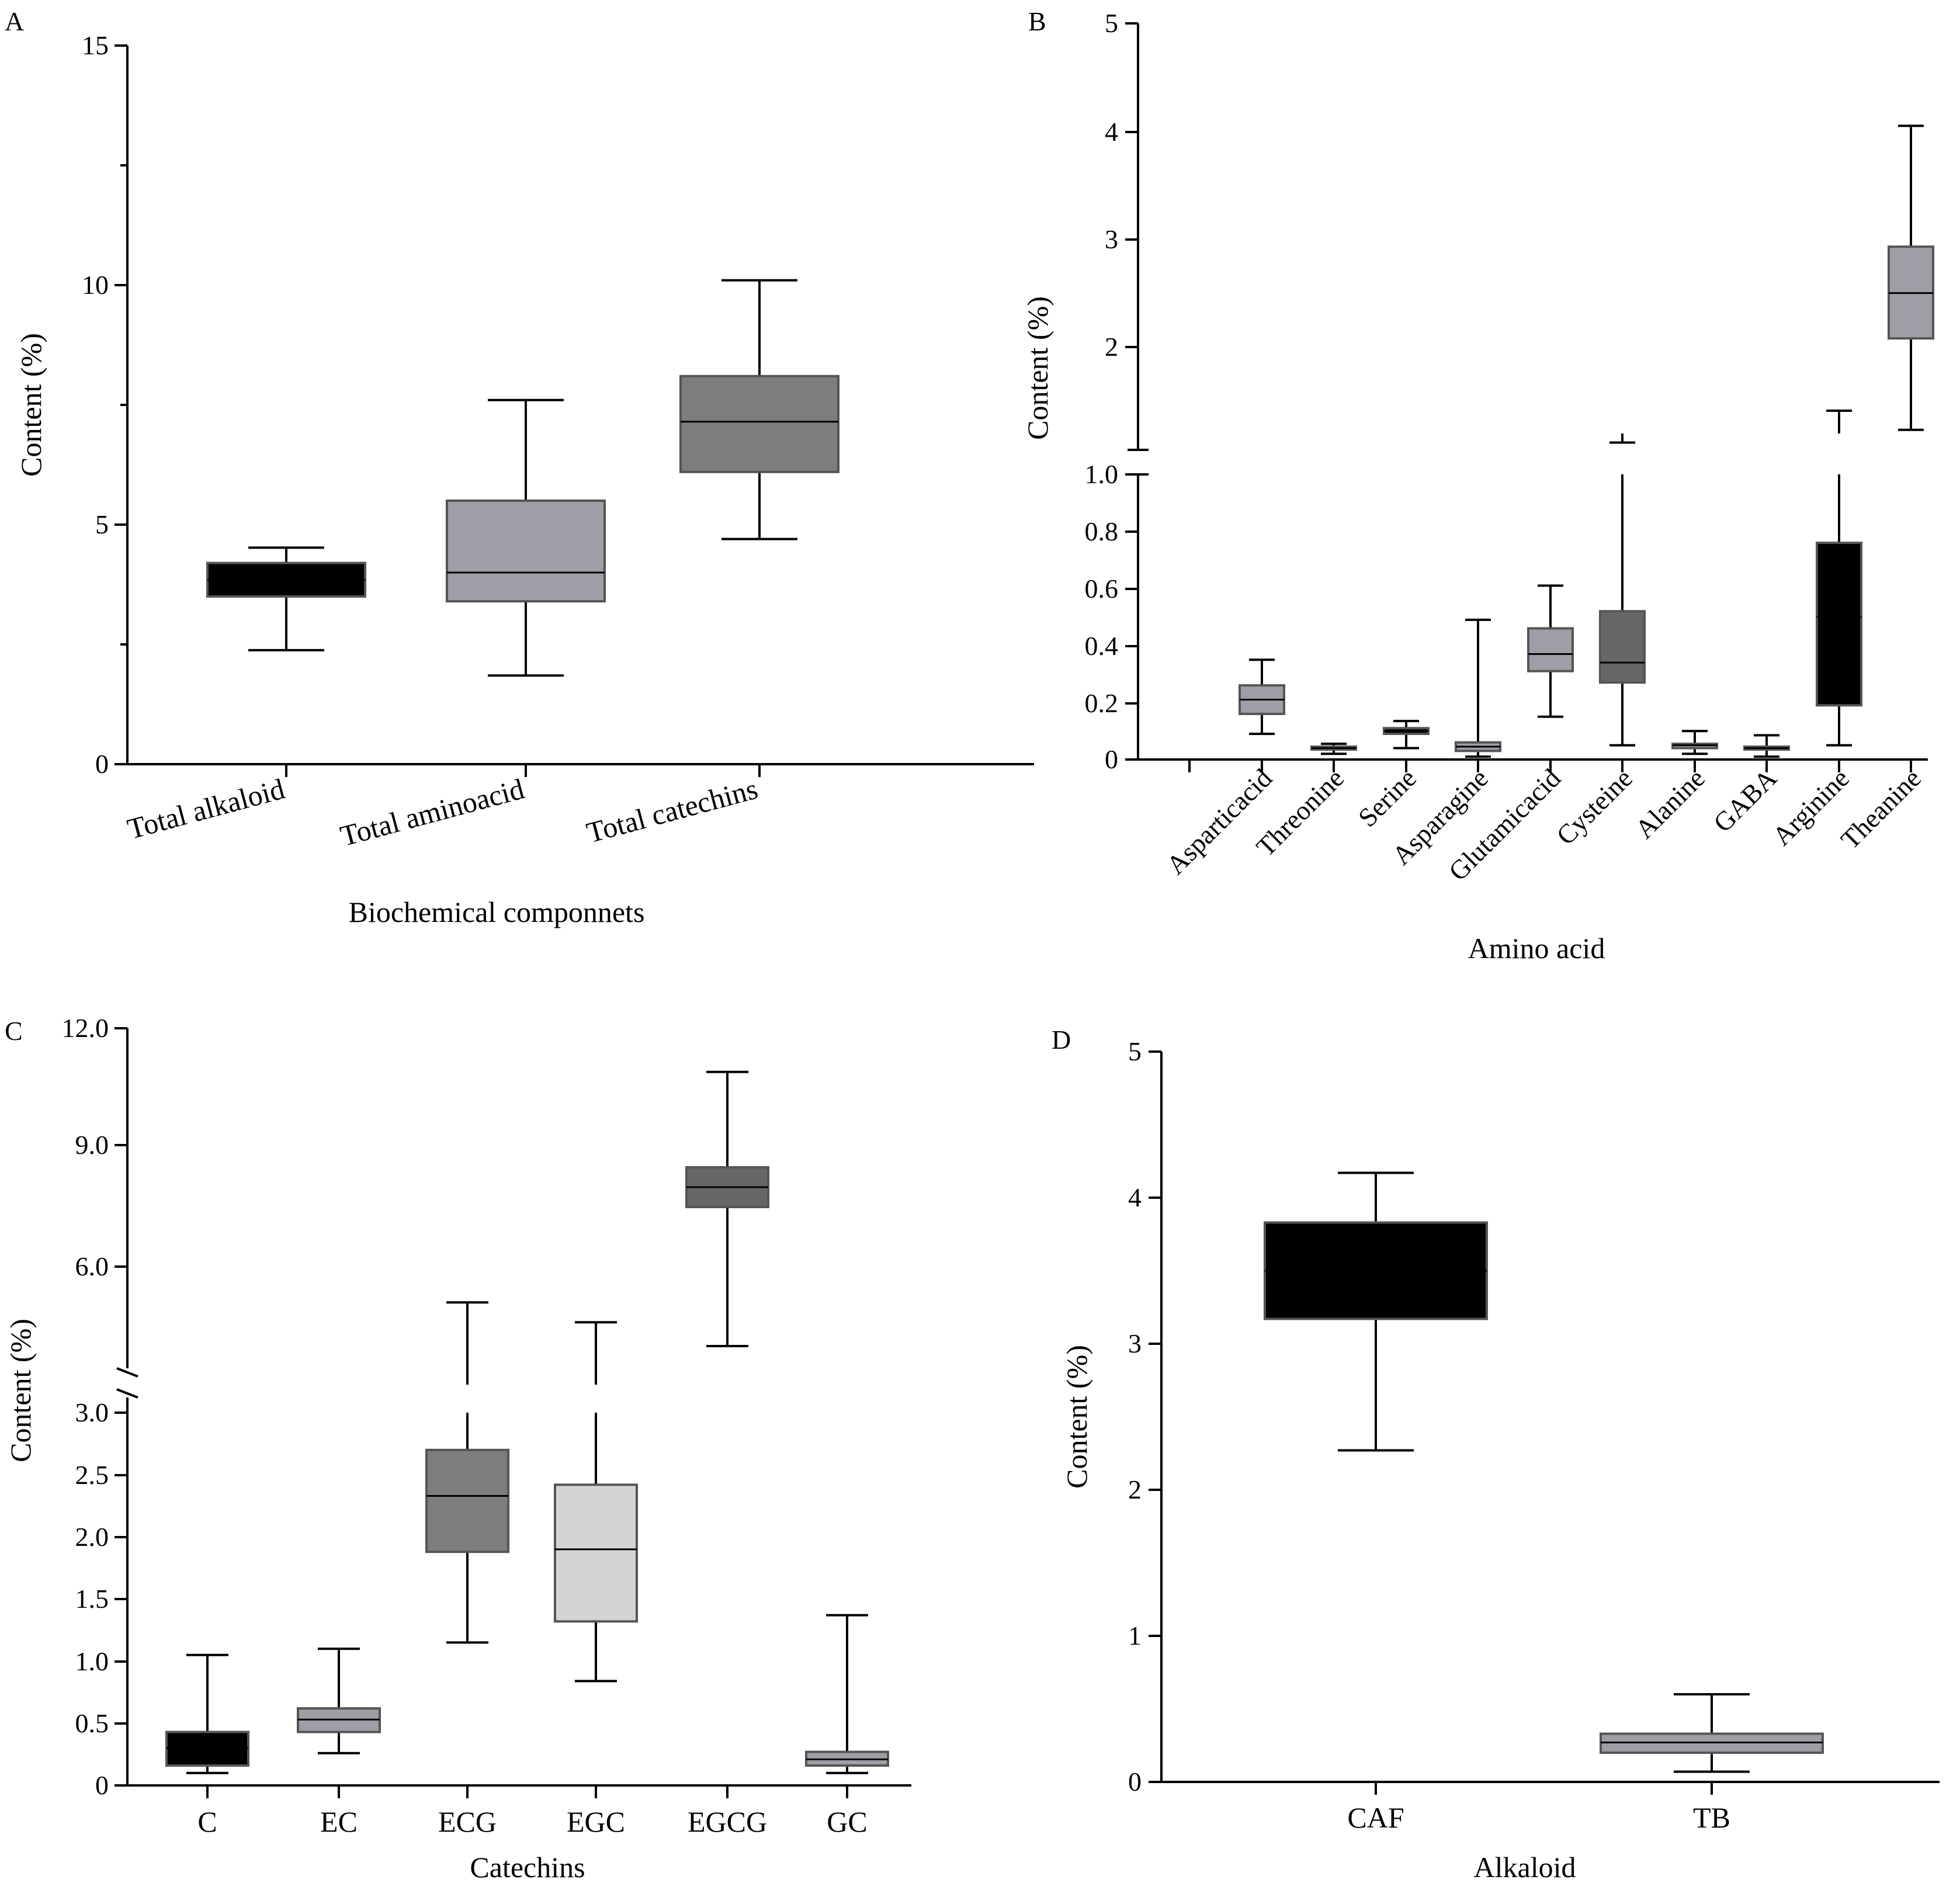 Image resolution: width=1960 pixels, height=1890 pixels. What do you see at coordinates (92, 1475) in the screenshot?
I see `panel-c-ytick: 2.5` at bounding box center [92, 1475].